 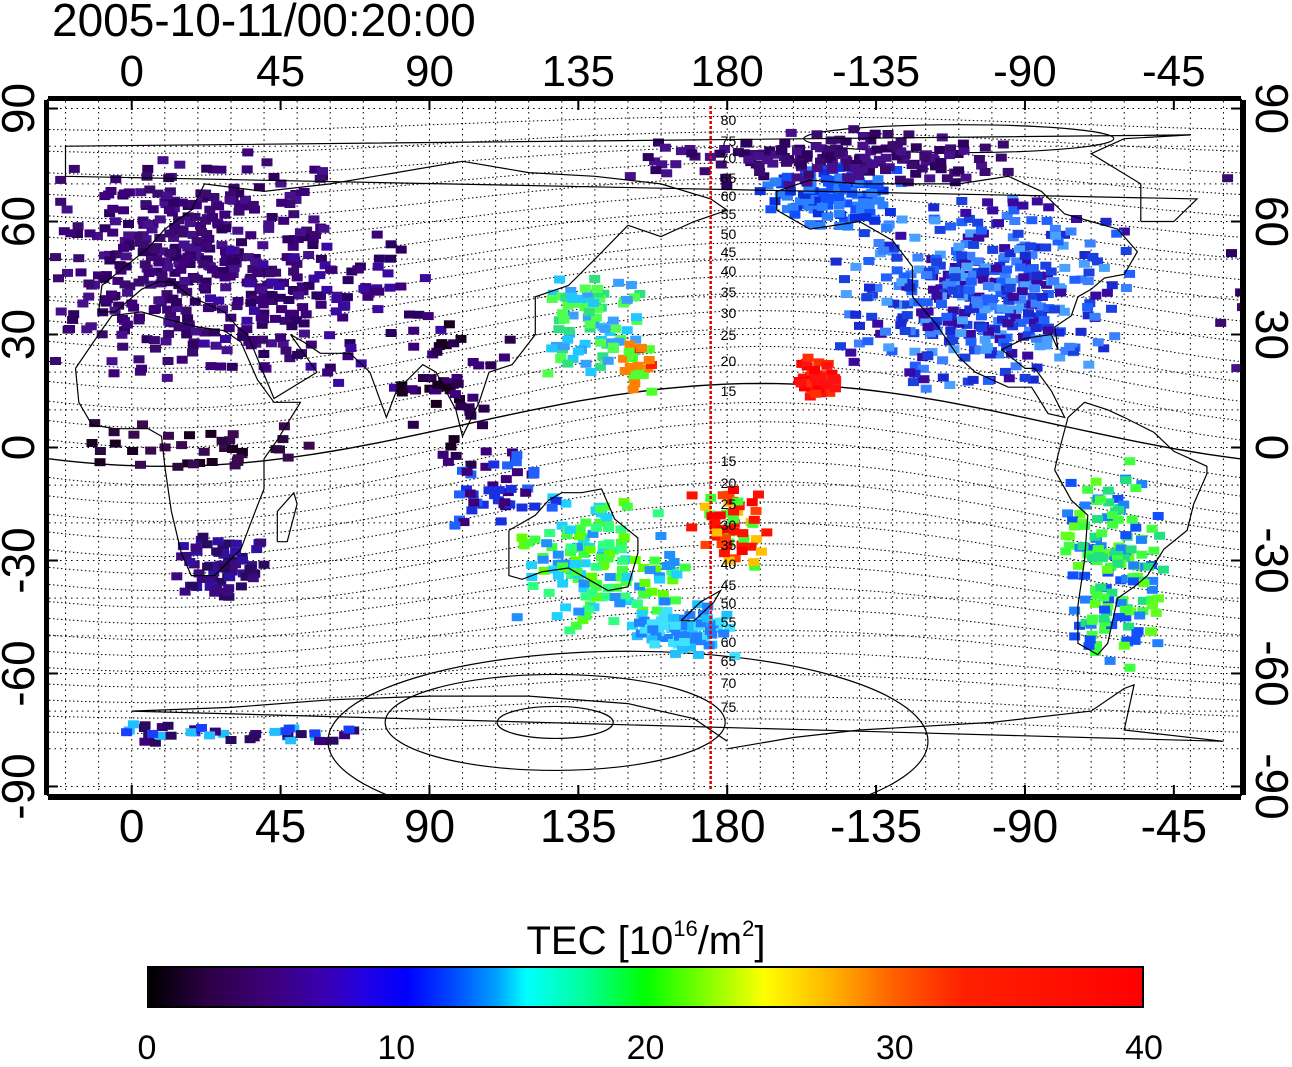 I want to click on colorbar-tick-label: 40, so click(x=1144, y=1048).